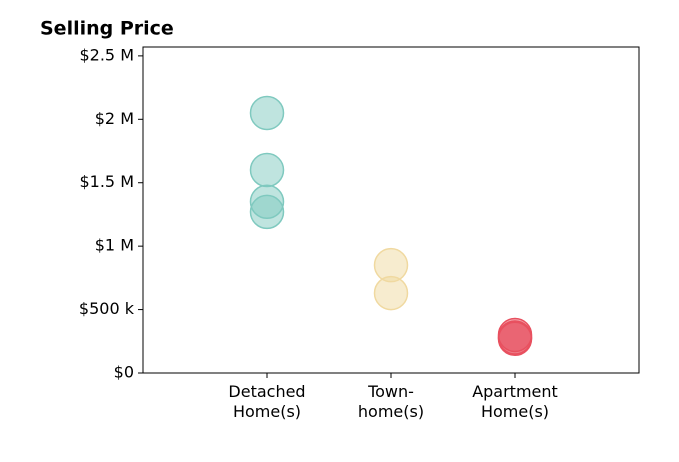 The image size is (679, 462). Describe the element at coordinates (107, 29) in the screenshot. I see `chart-title: Selling Price` at that location.